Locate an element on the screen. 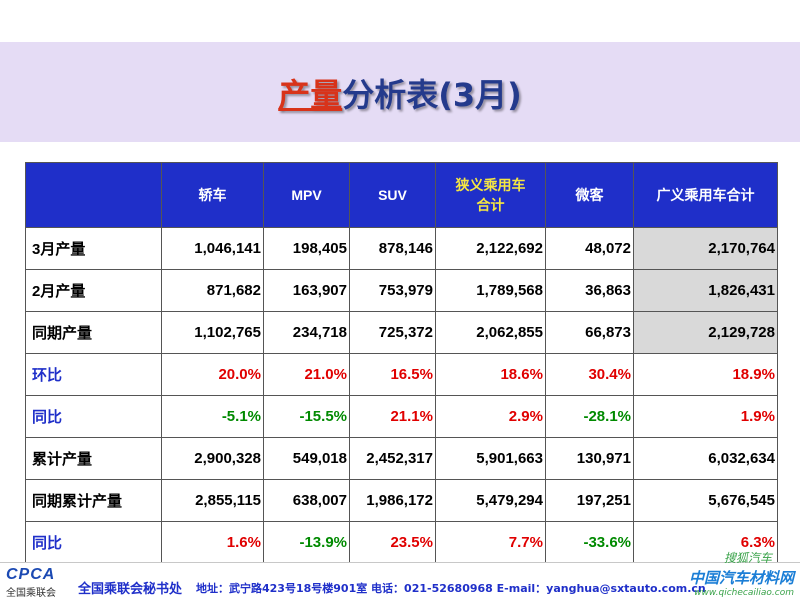 This screenshot has height=601, width=800. header-cell: 微客 is located at coordinates (589, 195).